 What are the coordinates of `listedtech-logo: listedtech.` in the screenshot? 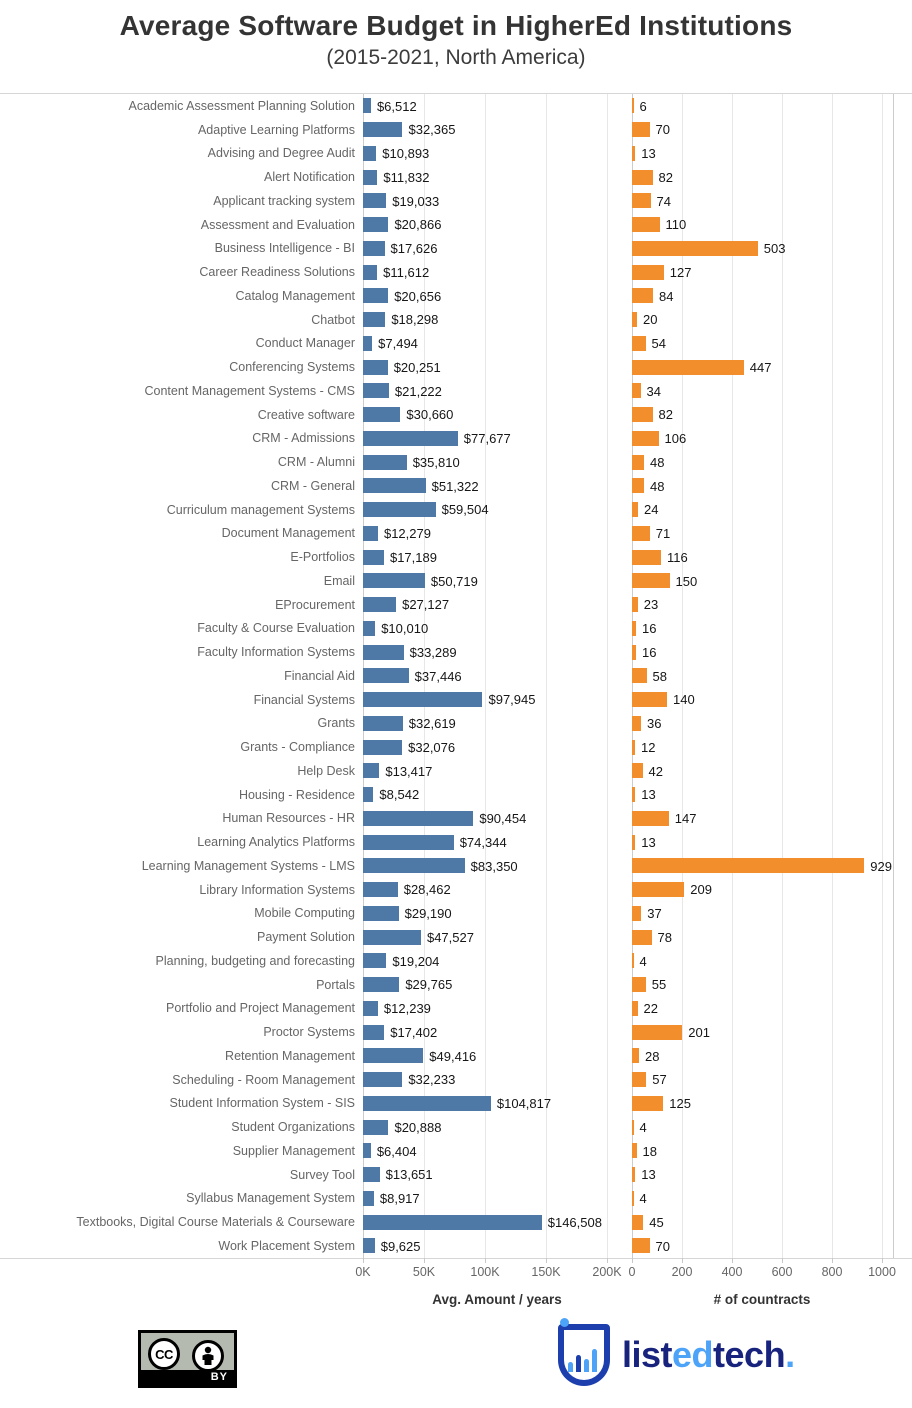 It's located at (676, 1352).